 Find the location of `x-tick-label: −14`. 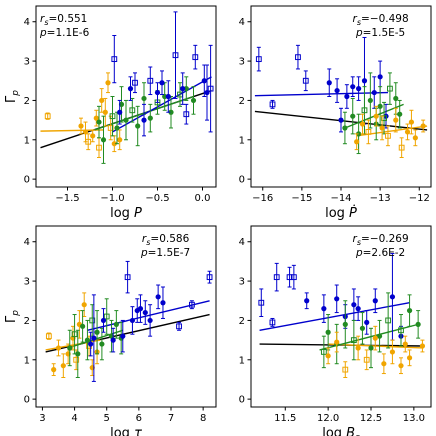

x-tick-label: −14 is located at coordinates (340, 198).